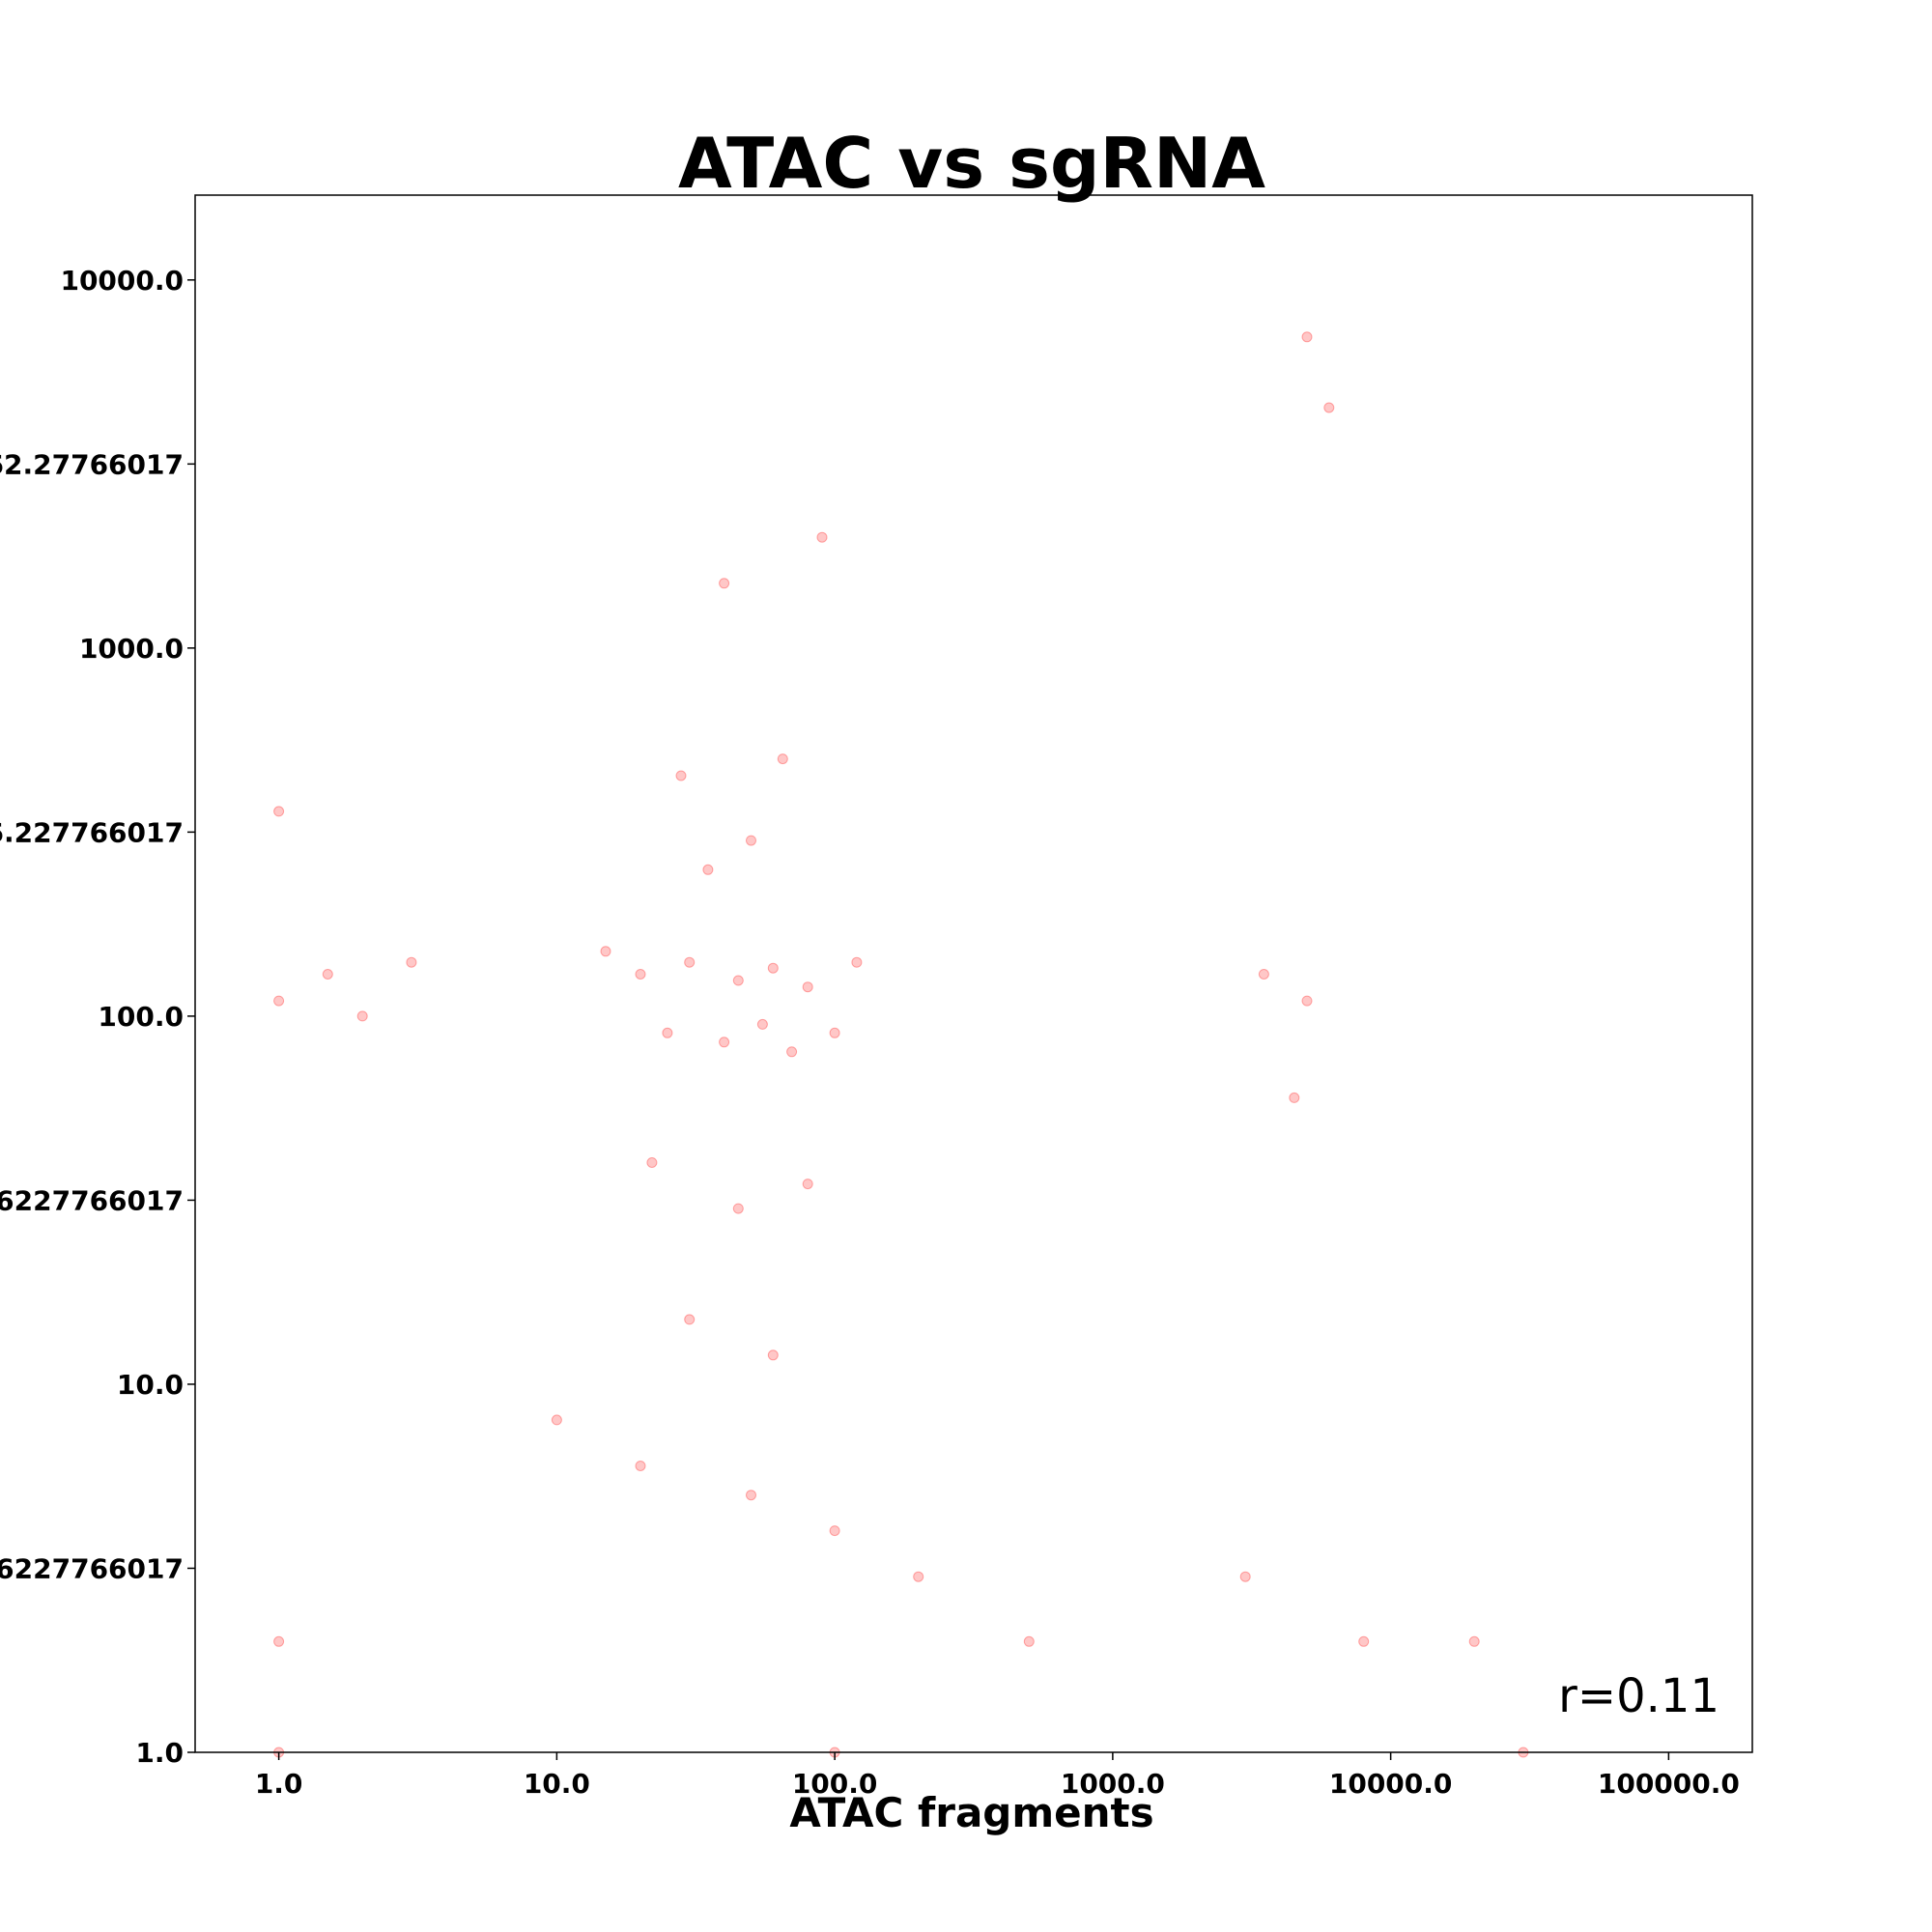  What do you see at coordinates (557, 1784) in the screenshot?
I see `x-tick-label: 10.0` at bounding box center [557, 1784].